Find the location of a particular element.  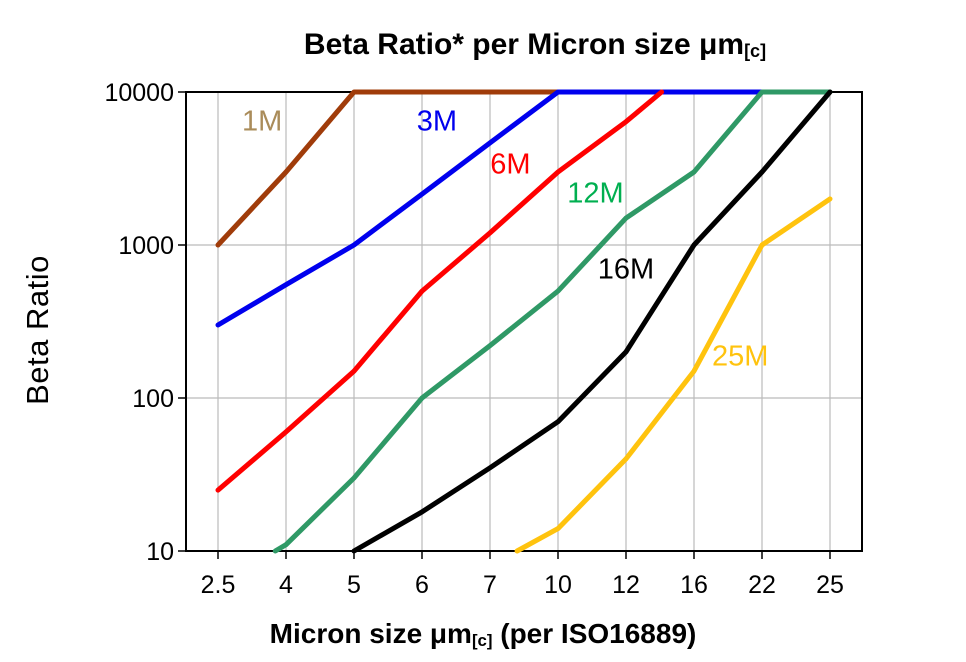

y-tick-label-10: 10 is located at coordinates (160, 552).